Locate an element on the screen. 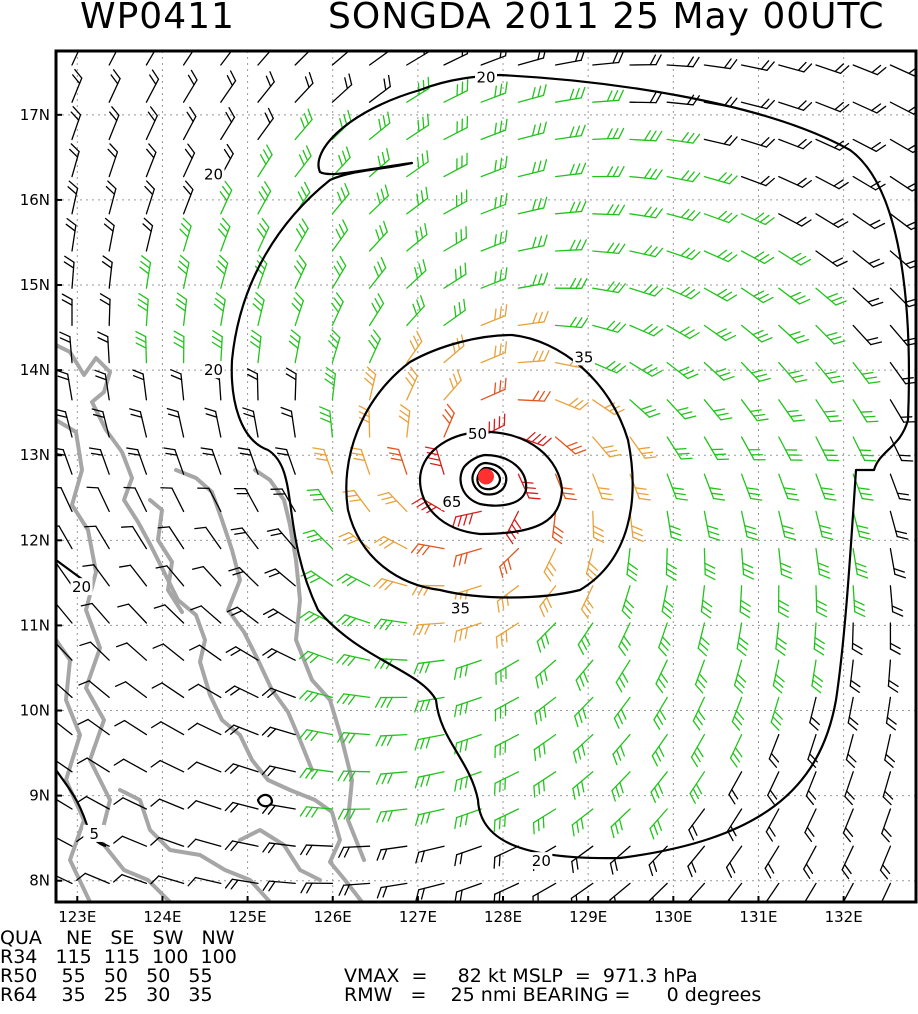 The image size is (918, 1014). lon-tick-label: 132E is located at coordinates (844, 917).